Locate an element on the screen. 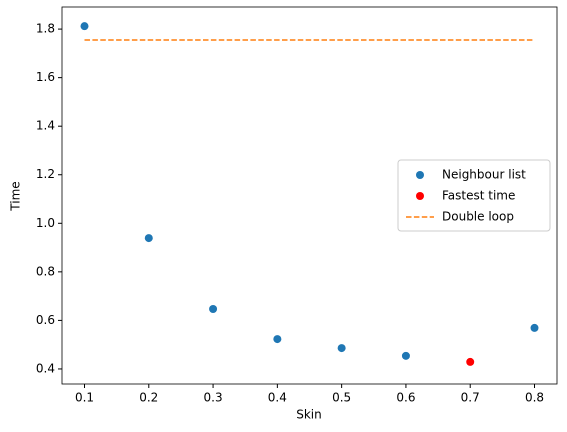 Image resolution: width=567 pixels, height=432 pixels. x-tick-label: 0.5 is located at coordinates (341, 398).